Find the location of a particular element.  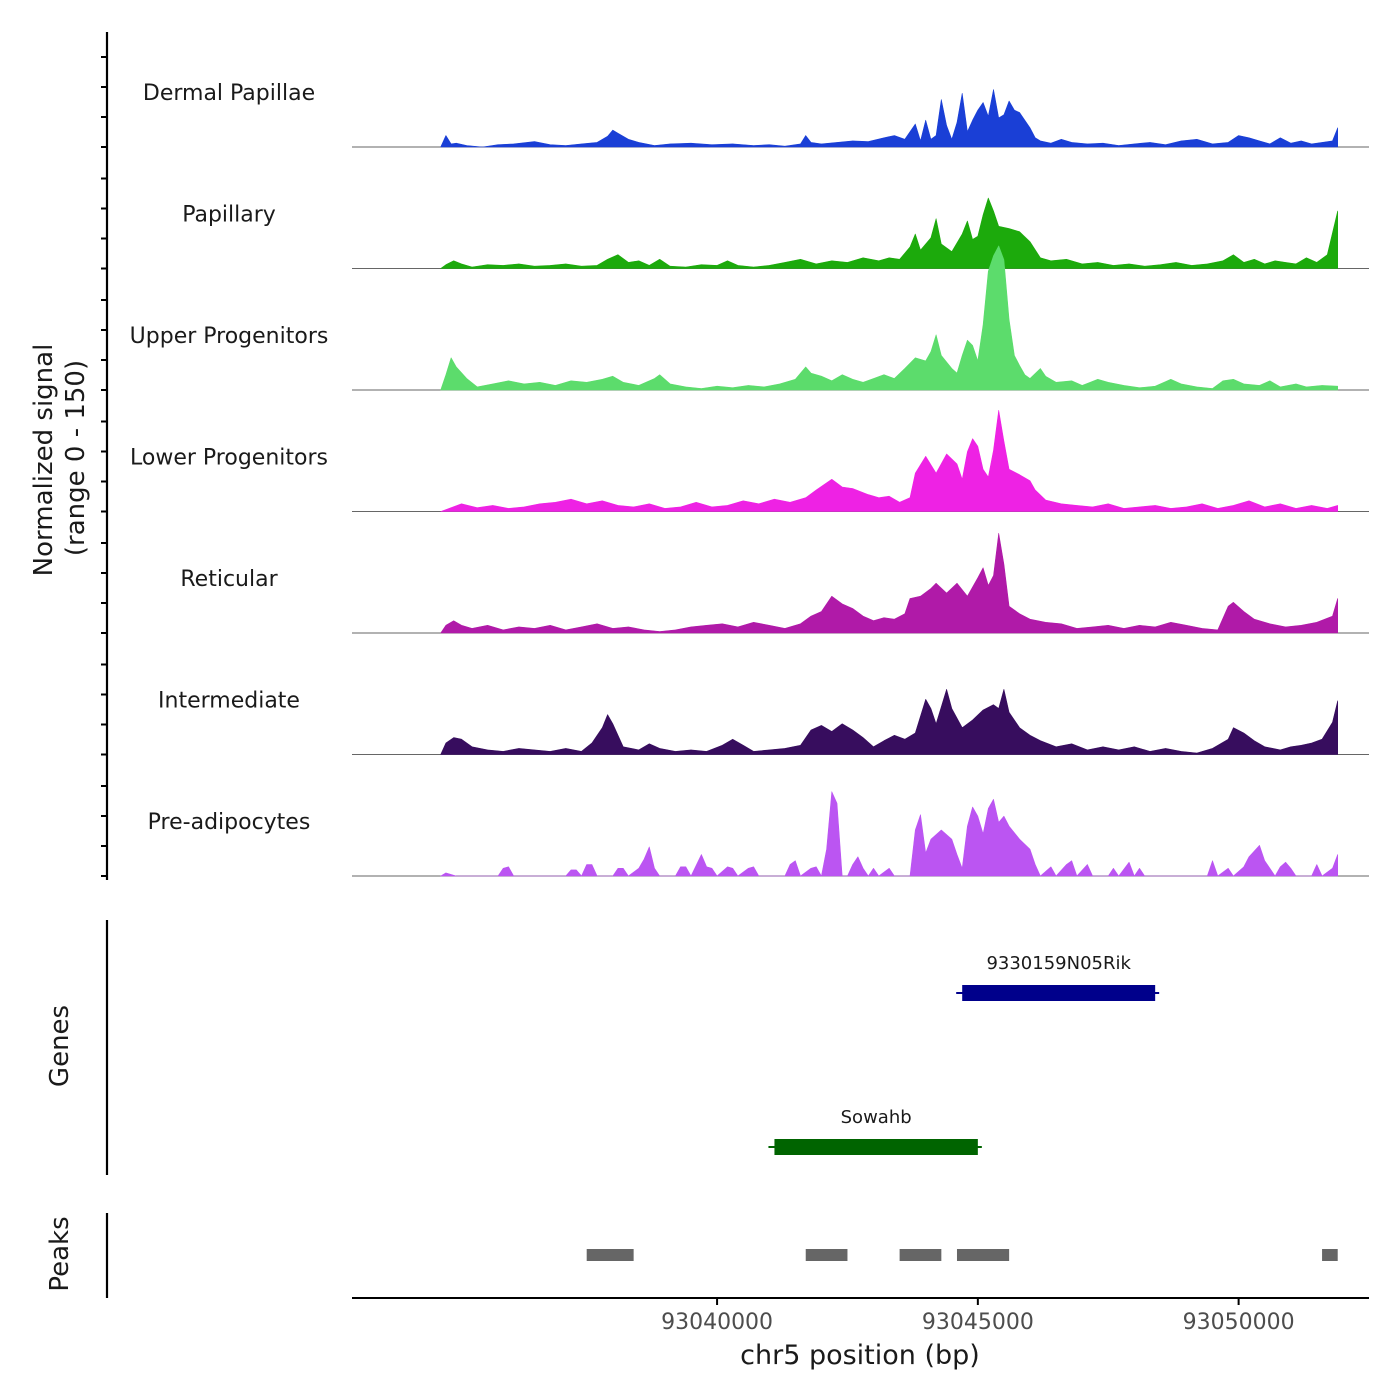

track-intermediate: Intermediate is located at coordinates (763, 722).